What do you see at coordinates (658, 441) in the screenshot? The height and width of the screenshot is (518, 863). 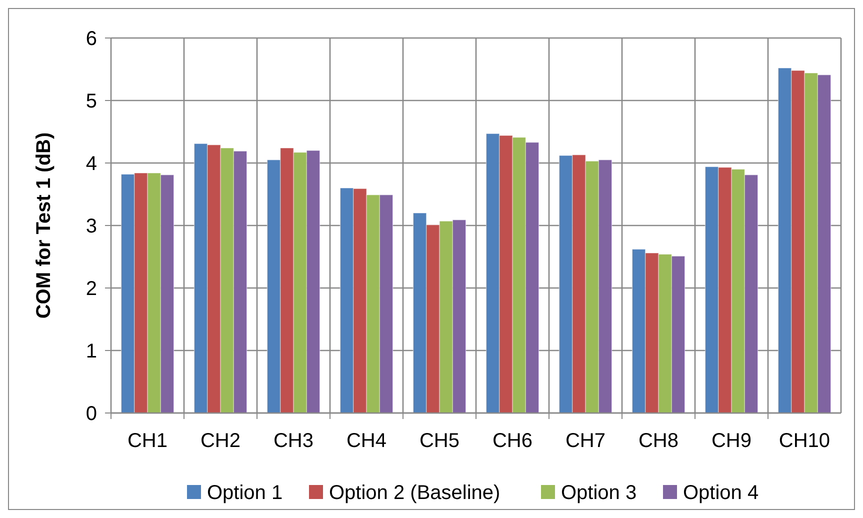 I see `x-tick-label: CH8` at bounding box center [658, 441].